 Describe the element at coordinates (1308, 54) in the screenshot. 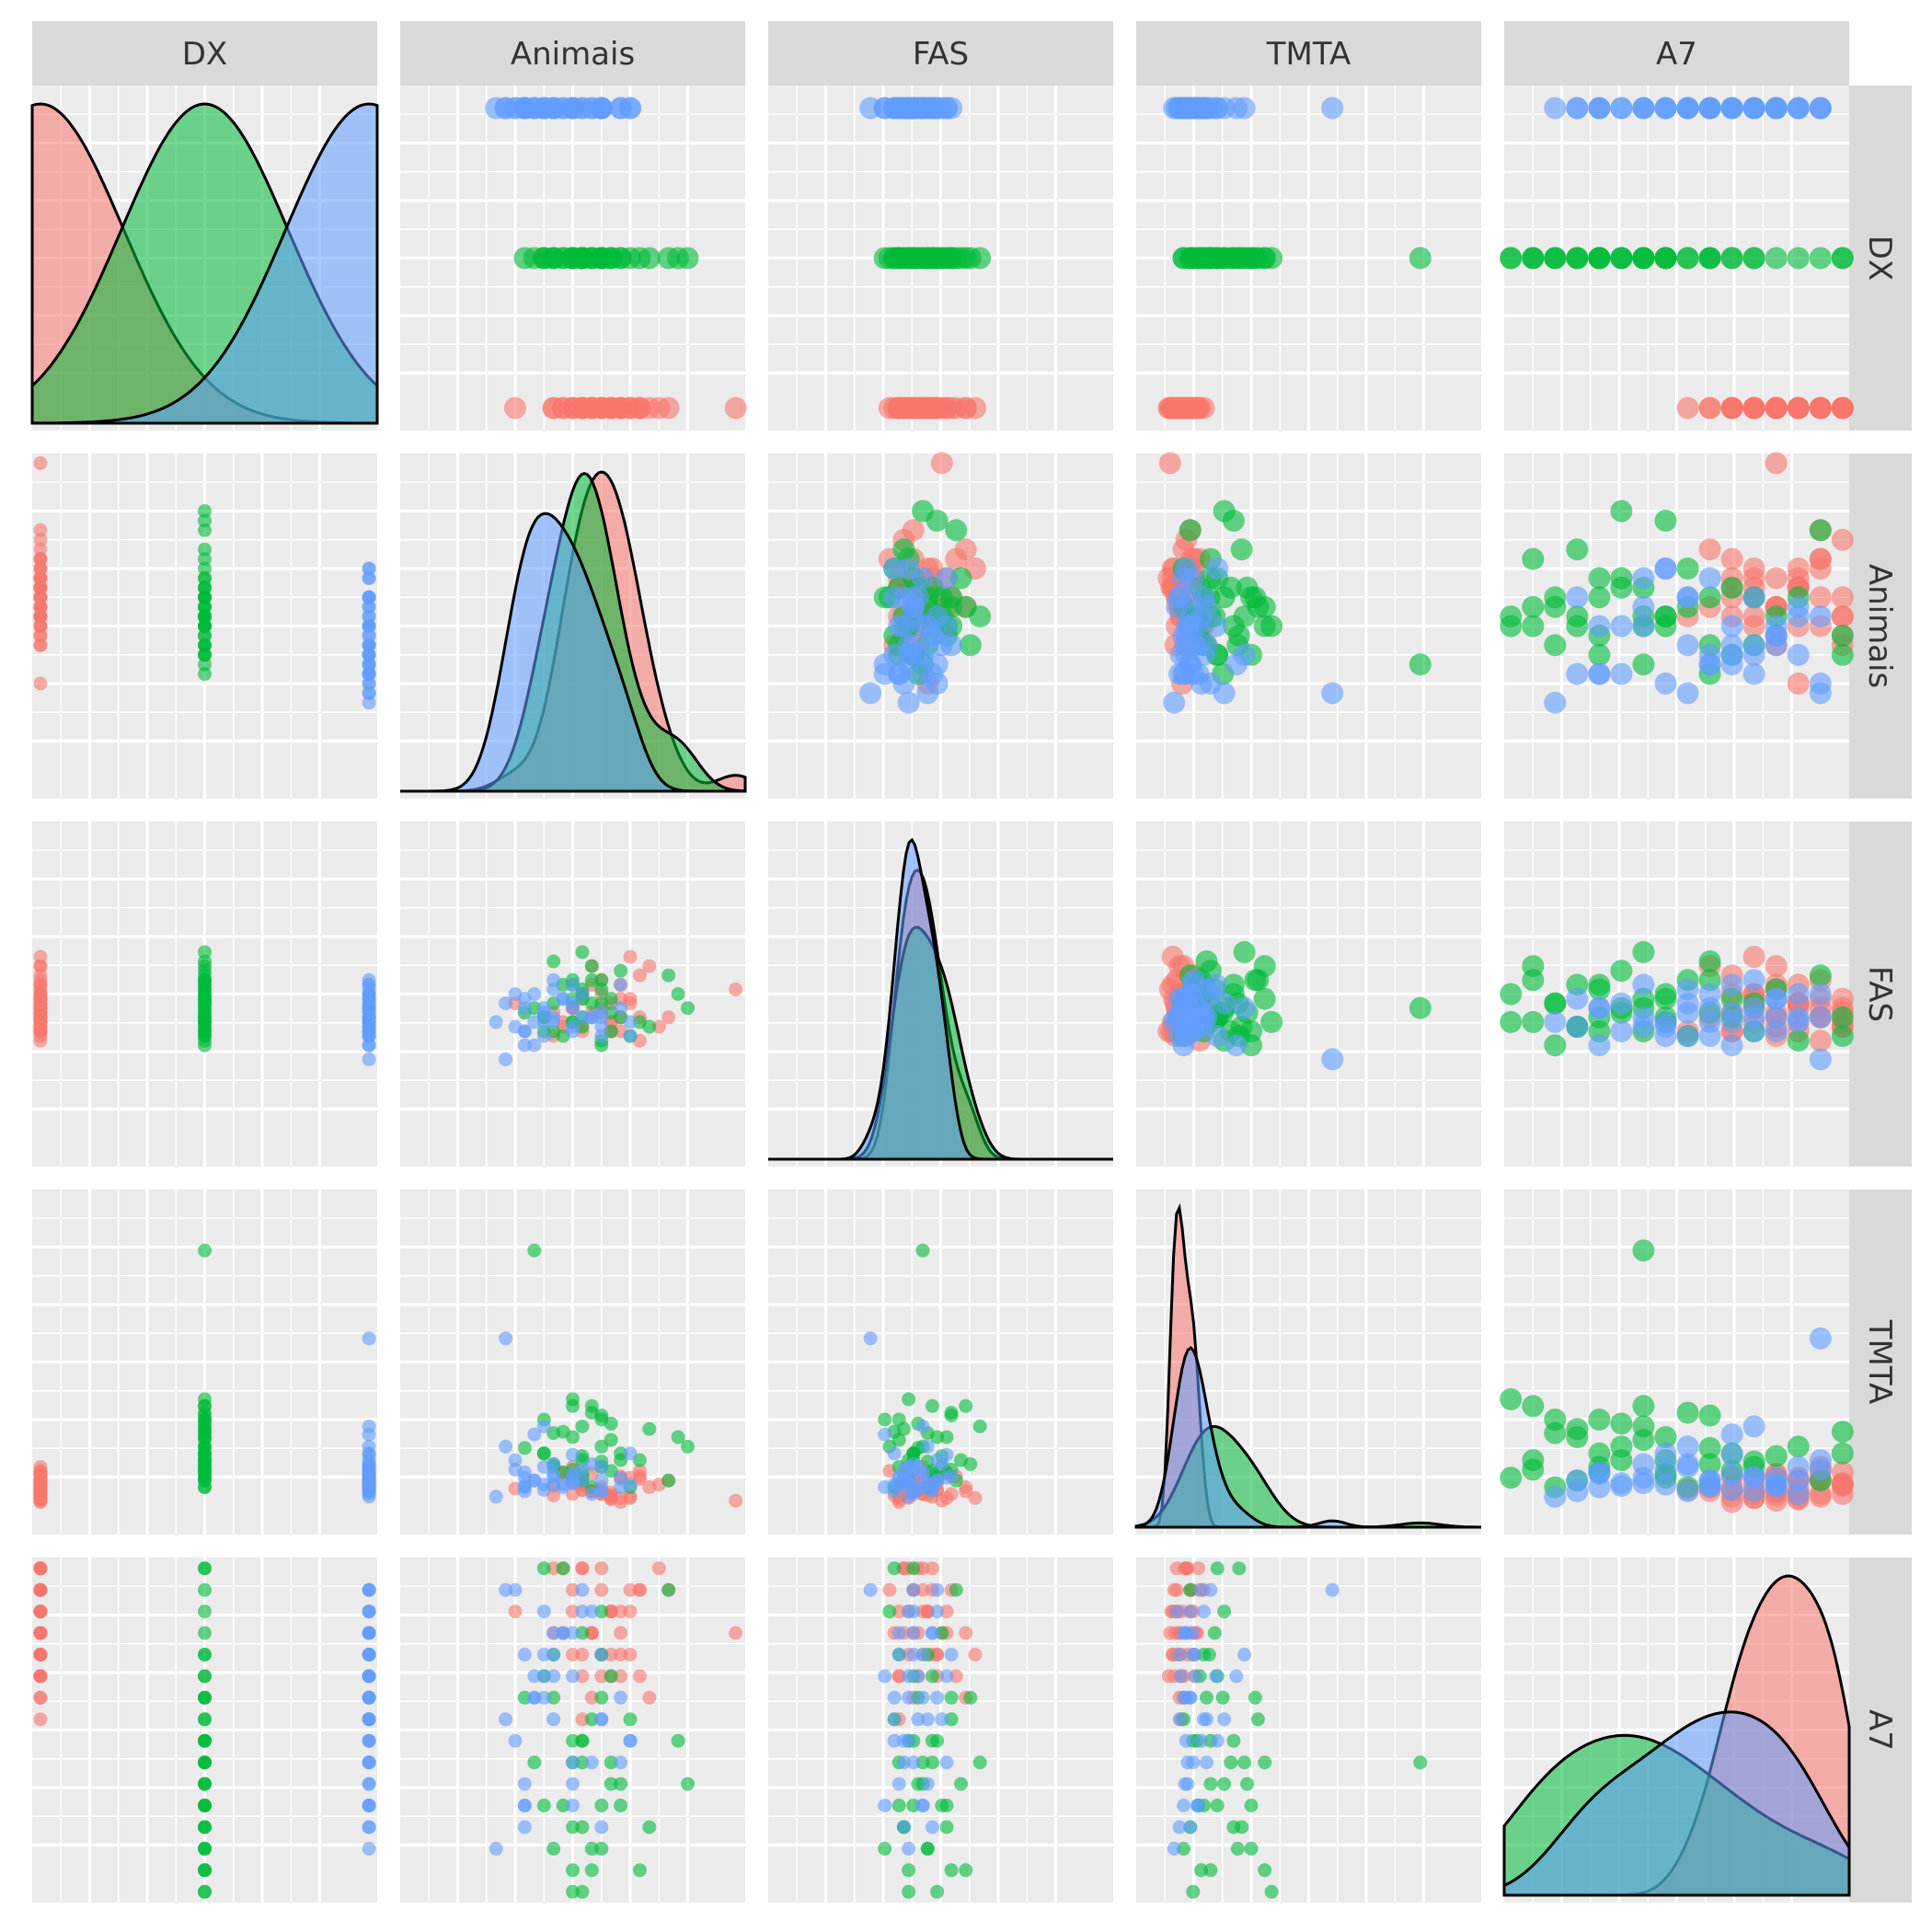

I see `strip-label-top: TMTA` at that location.